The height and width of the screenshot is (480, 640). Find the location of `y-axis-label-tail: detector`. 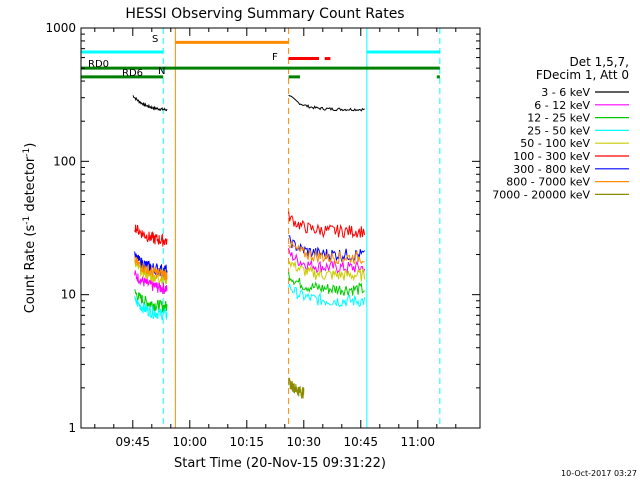

y-axis-label-tail: detector is located at coordinates (30, 186).